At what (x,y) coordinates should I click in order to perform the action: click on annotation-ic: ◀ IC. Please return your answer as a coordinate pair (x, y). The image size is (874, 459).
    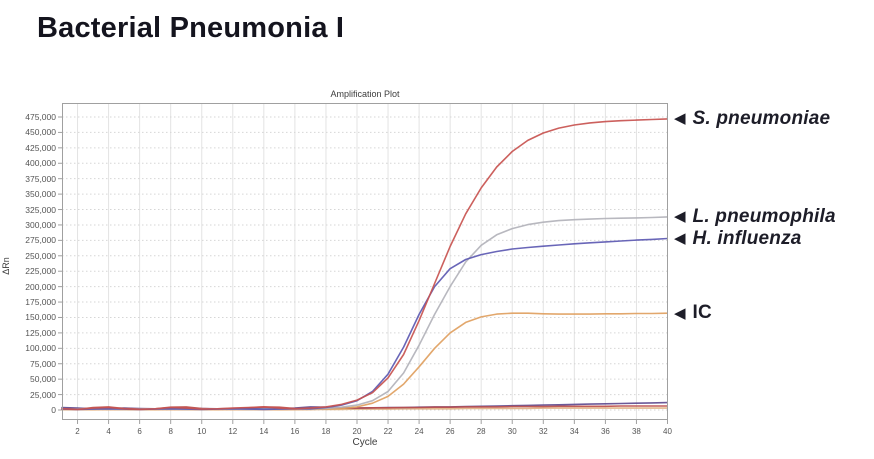
    Looking at the image, I should click on (693, 313).